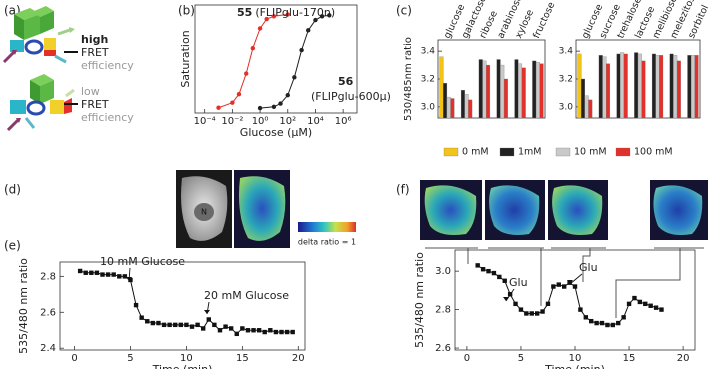 This screenshot has width=720, height=369. What do you see at coordinates (530, 152) in the screenshot?
I see `legend-label: 1mM` at bounding box center [530, 152].